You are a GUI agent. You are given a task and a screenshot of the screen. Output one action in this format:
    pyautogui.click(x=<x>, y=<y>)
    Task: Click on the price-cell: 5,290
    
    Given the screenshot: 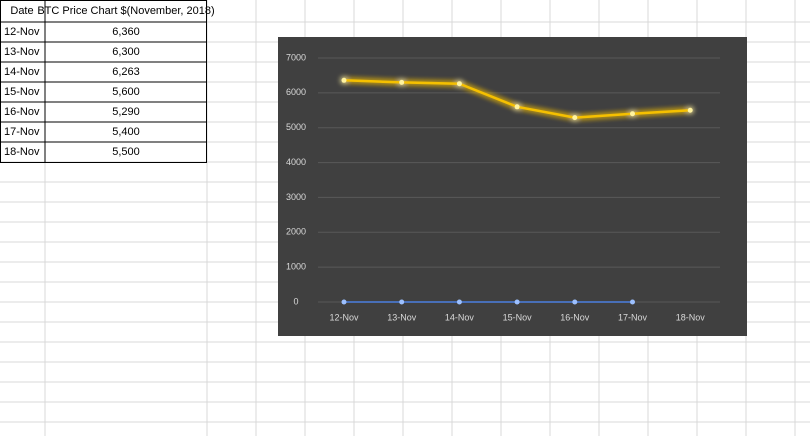 What is the action you would take?
    pyautogui.click(x=126, y=112)
    